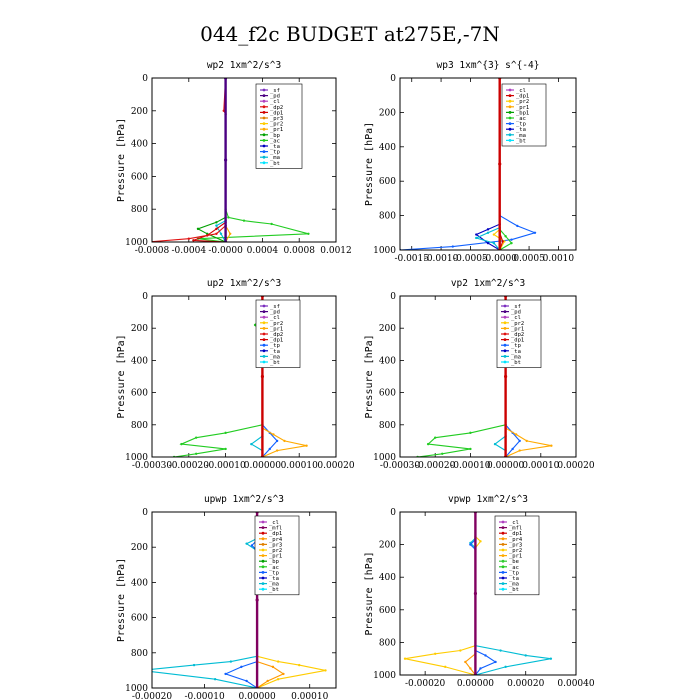 The width and height of the screenshot is (700, 700). I want to click on legend-label: _ma, so click(516, 357).